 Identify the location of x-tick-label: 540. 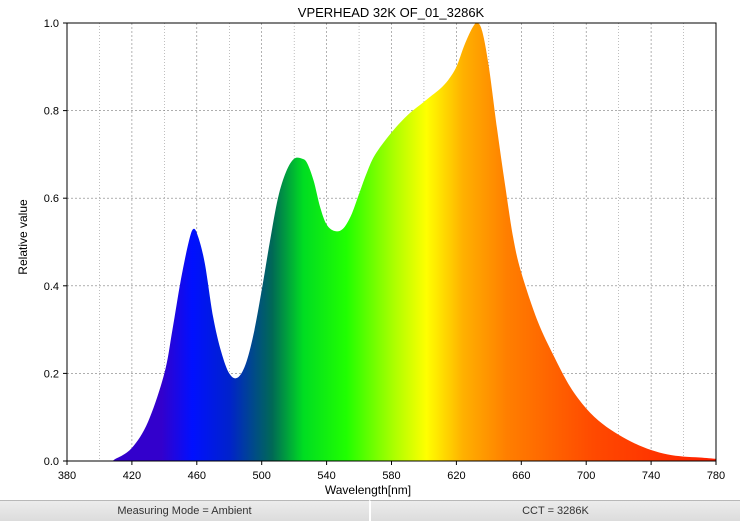
(326, 476).